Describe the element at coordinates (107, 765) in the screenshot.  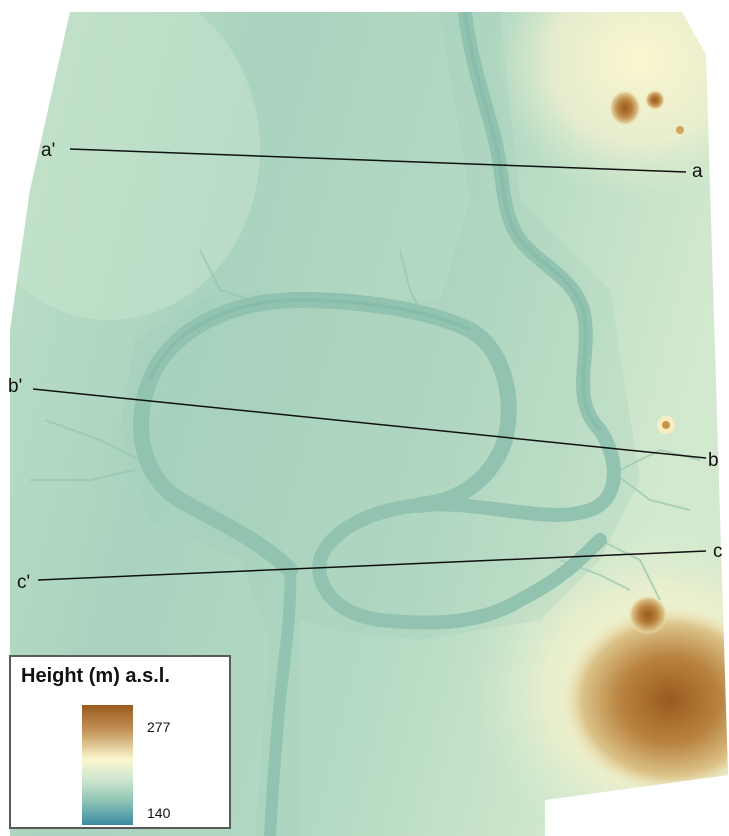
I see `legend-color-ramp` at that location.